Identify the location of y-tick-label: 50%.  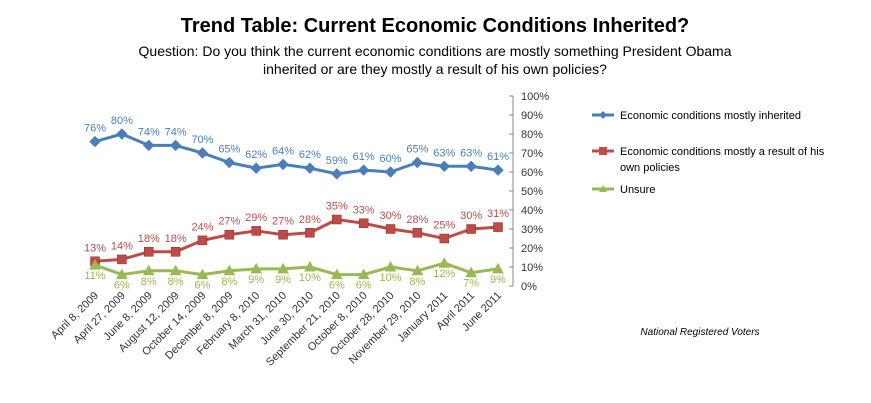
(532, 192).